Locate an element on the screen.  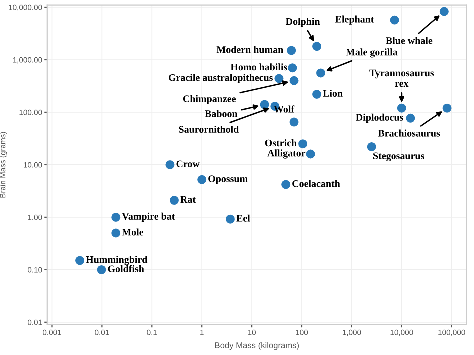
annotation: Homo habilis is located at coordinates (259, 67).